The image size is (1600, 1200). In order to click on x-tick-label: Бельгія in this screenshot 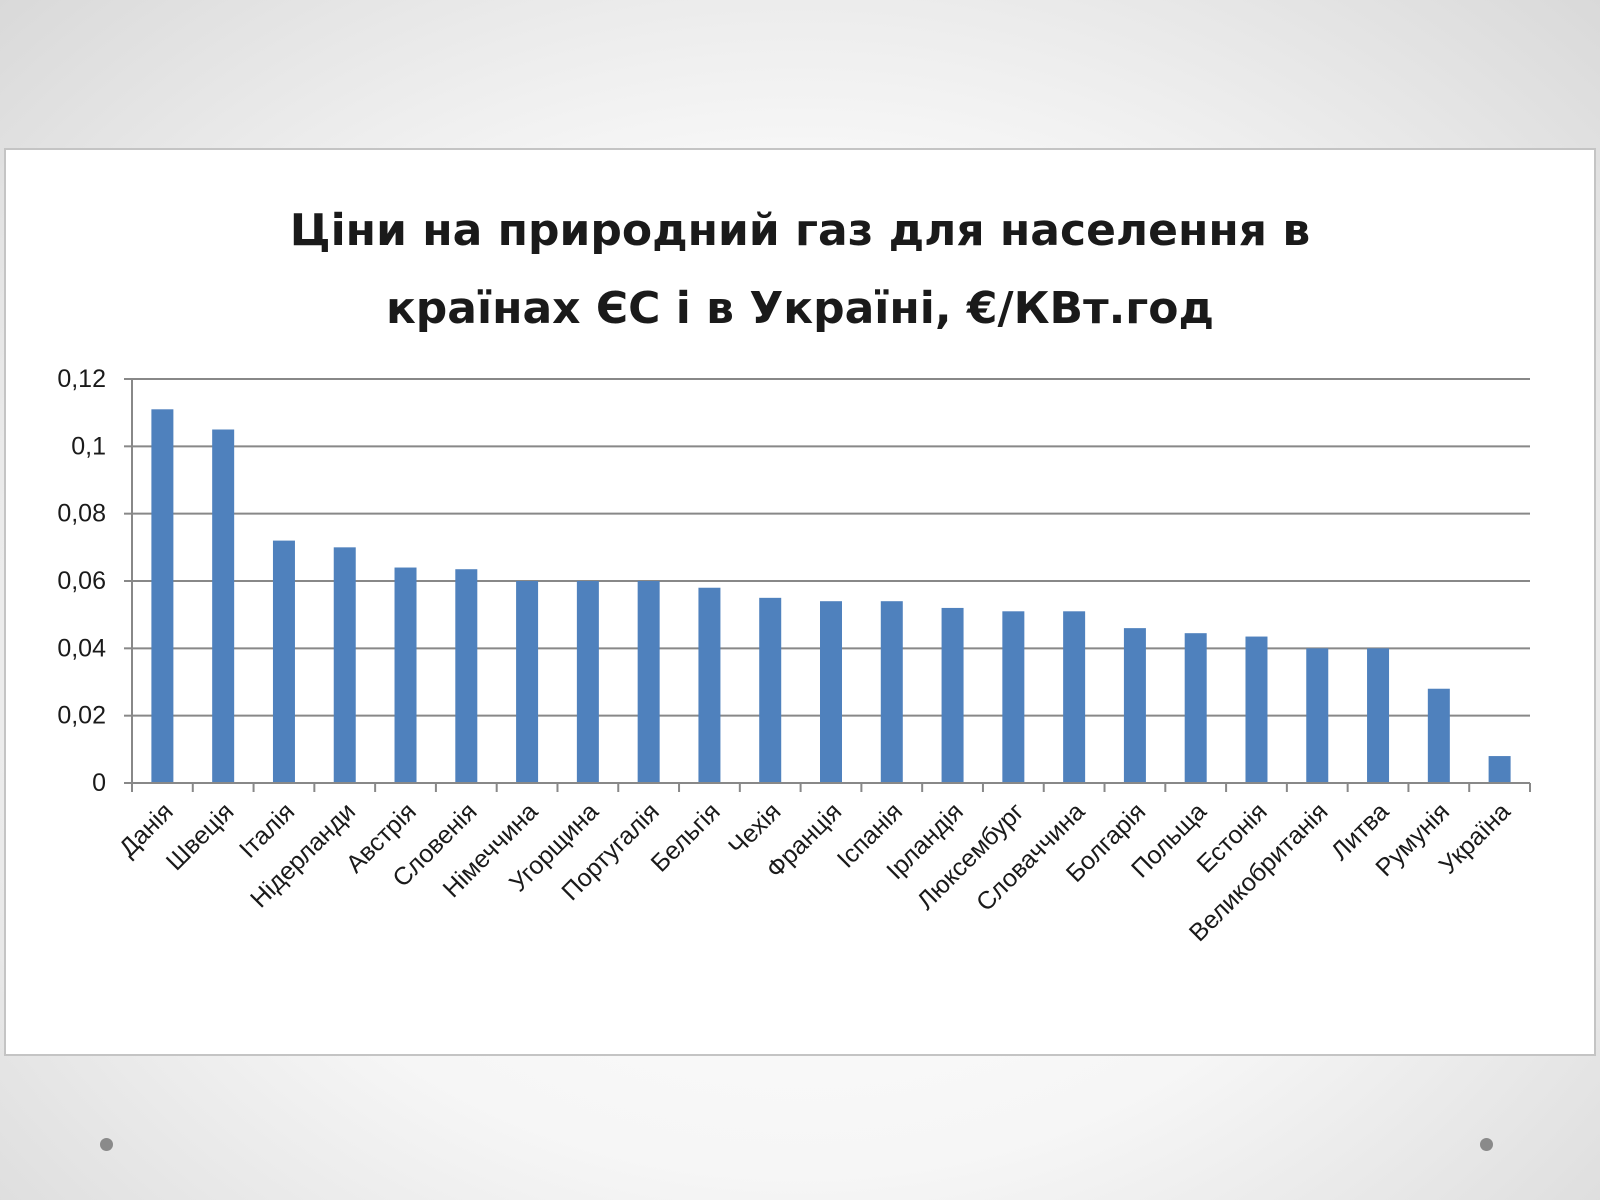, I will do `click(686, 837)`.